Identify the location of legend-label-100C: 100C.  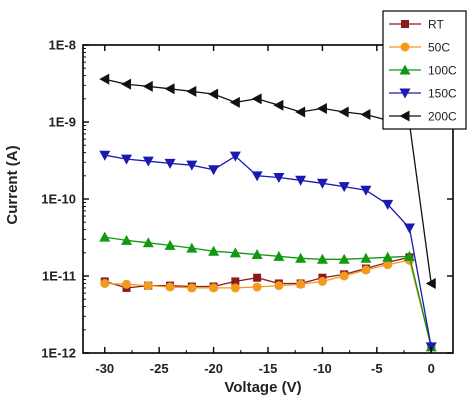
(442, 71).